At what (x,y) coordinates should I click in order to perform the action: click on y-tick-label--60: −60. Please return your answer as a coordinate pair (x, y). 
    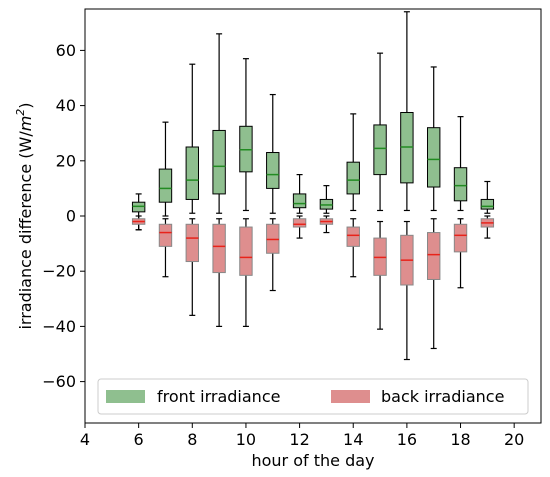
    Looking at the image, I should click on (59, 381).